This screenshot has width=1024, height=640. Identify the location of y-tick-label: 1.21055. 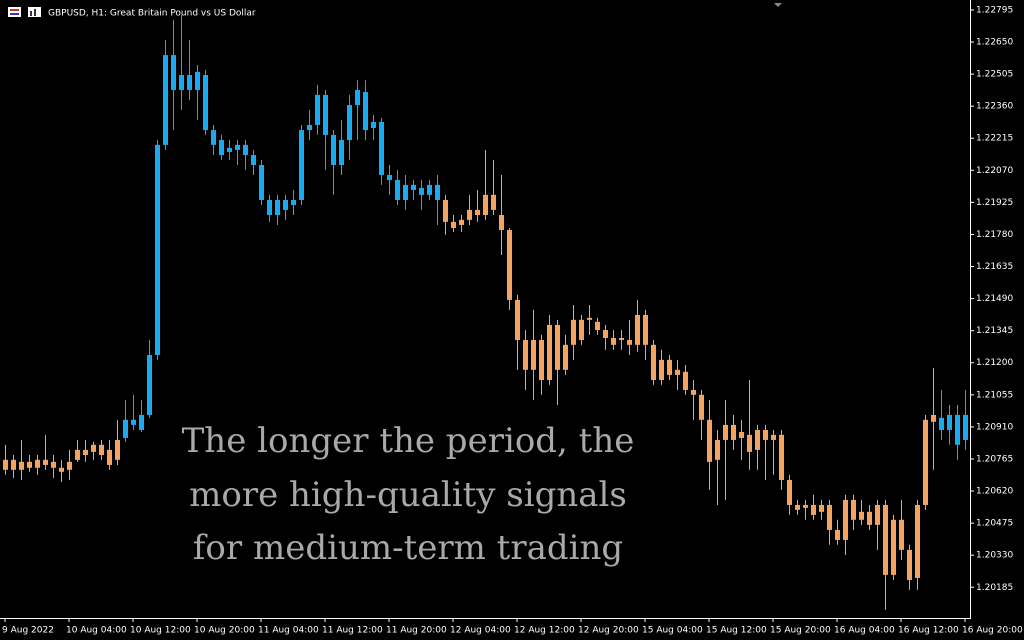
(994, 395).